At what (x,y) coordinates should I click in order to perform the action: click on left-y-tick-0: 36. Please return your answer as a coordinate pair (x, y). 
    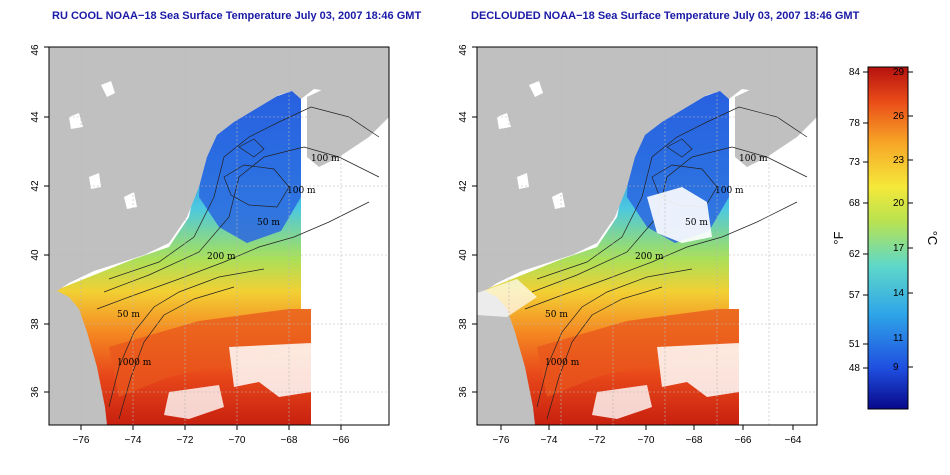
    Looking at the image, I should click on (35, 392).